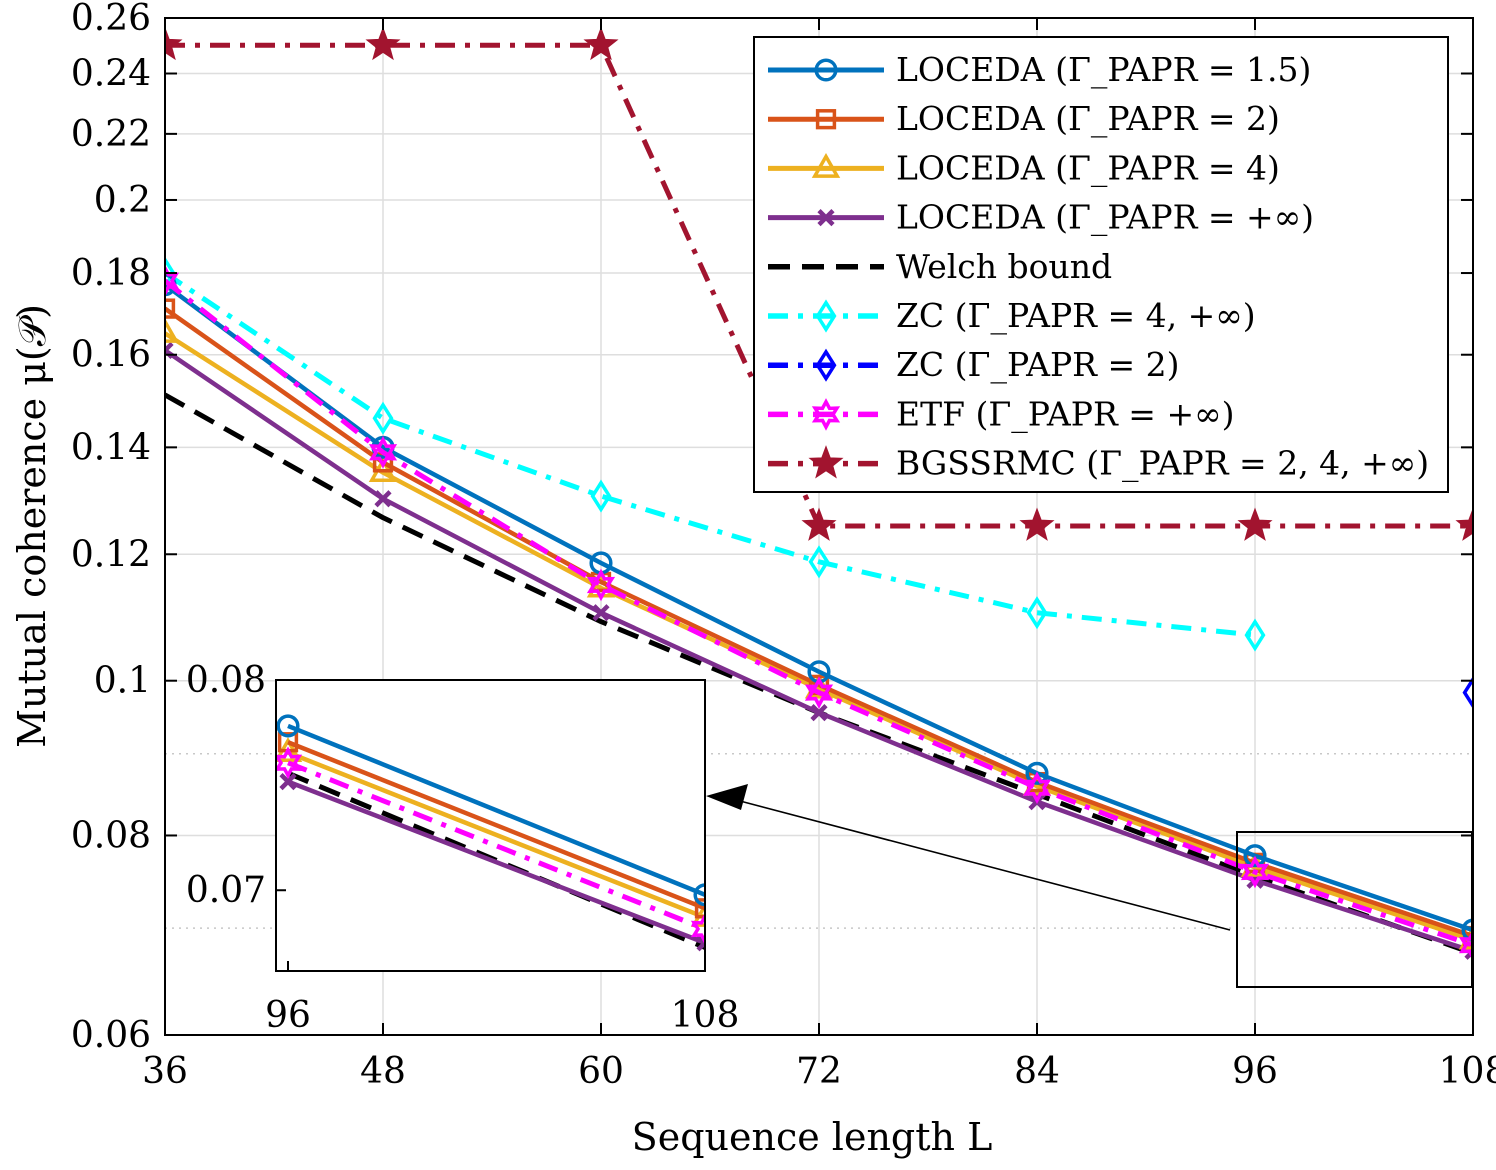 The width and height of the screenshot is (1496, 1170). What do you see at coordinates (1038, 365) in the screenshot?
I see `legend-label: ZC (Γ_PAPR = 2)` at bounding box center [1038, 365].